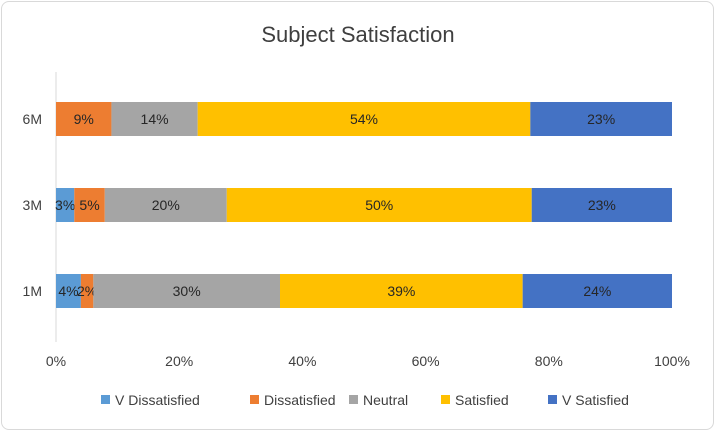  What do you see at coordinates (595, 400) in the screenshot?
I see `legend-label-v-satisfied: V Satisfied` at bounding box center [595, 400].